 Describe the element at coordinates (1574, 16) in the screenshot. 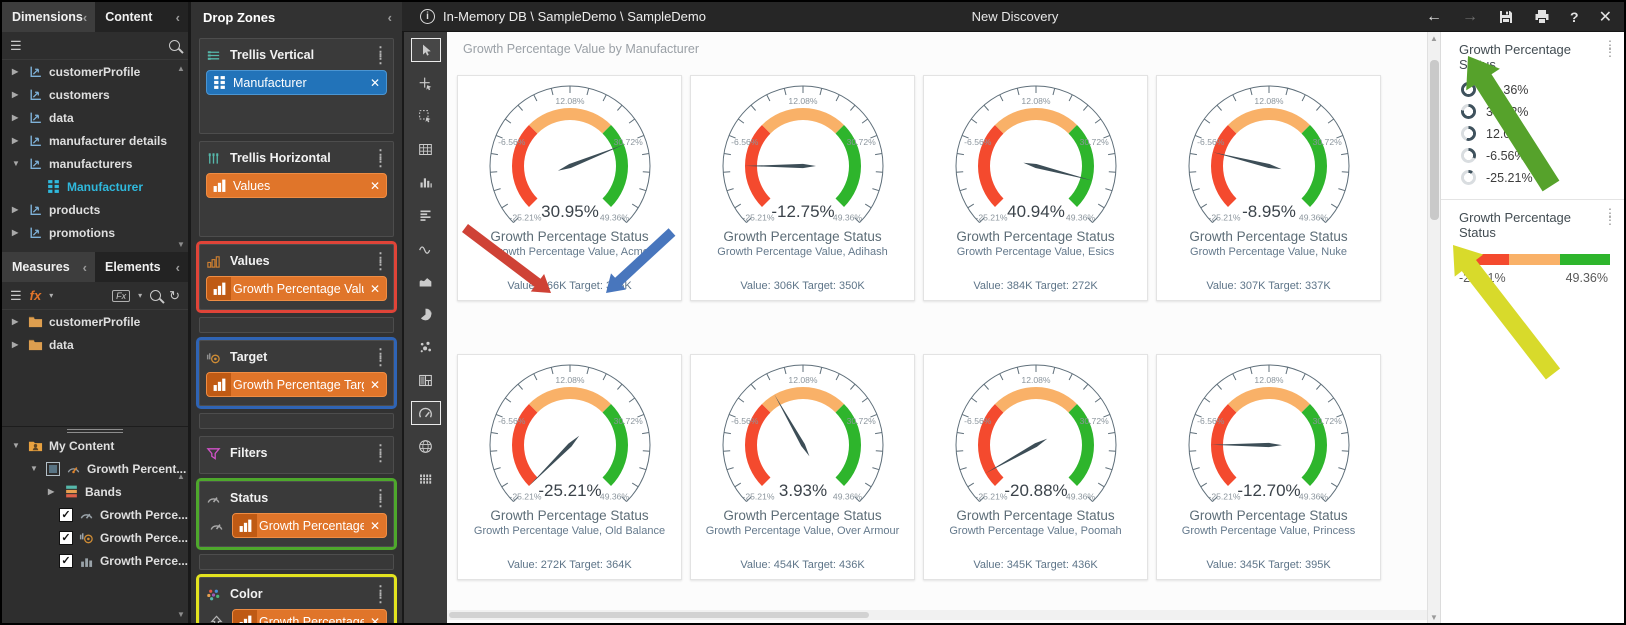

I see `help-icon: ?` at that location.